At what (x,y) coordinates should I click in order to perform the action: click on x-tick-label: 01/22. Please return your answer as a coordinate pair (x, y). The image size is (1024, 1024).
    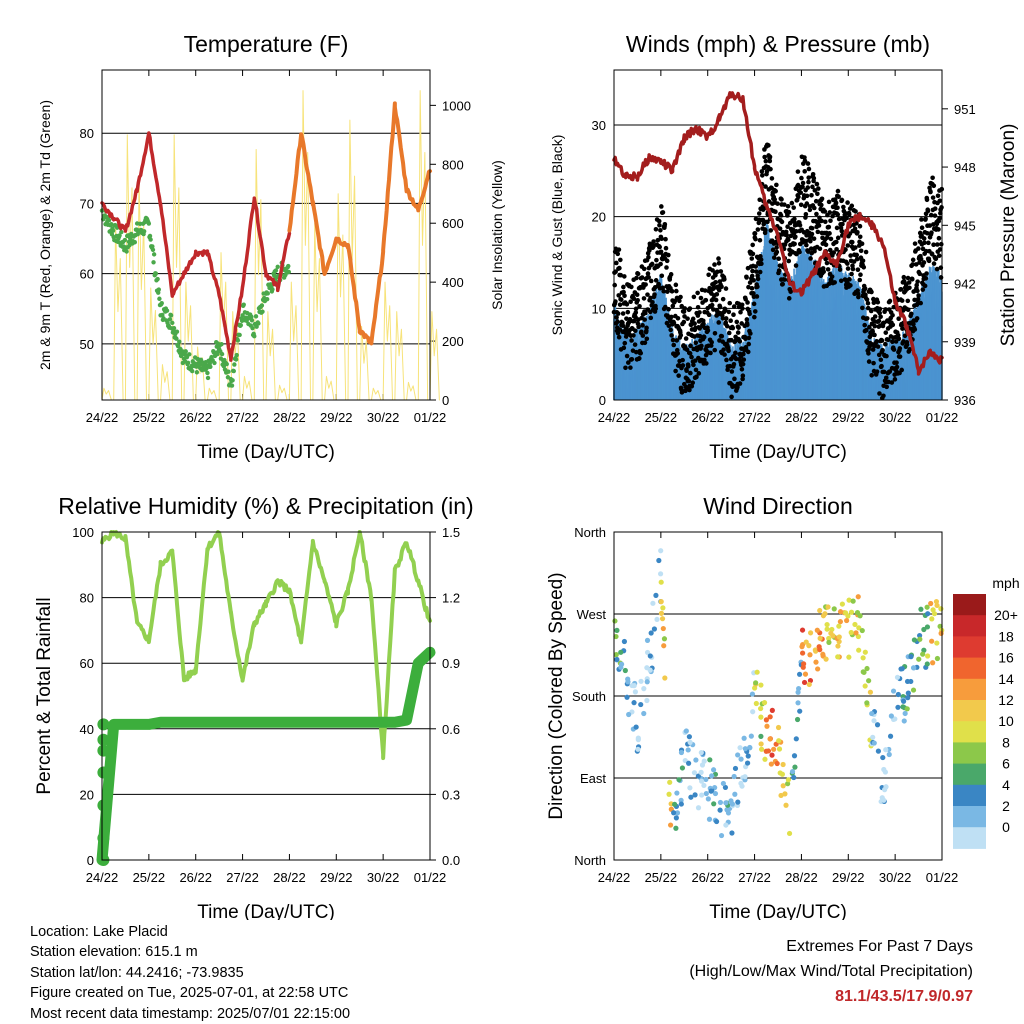
    Looking at the image, I should click on (430, 417).